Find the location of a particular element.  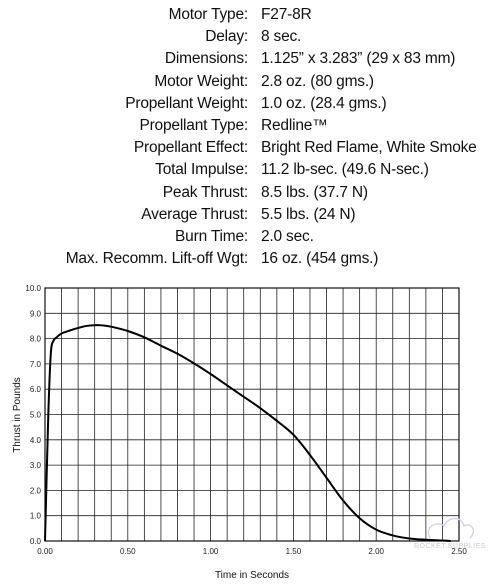

y-axis-label: Thrust in Pounds is located at coordinates (17, 415).